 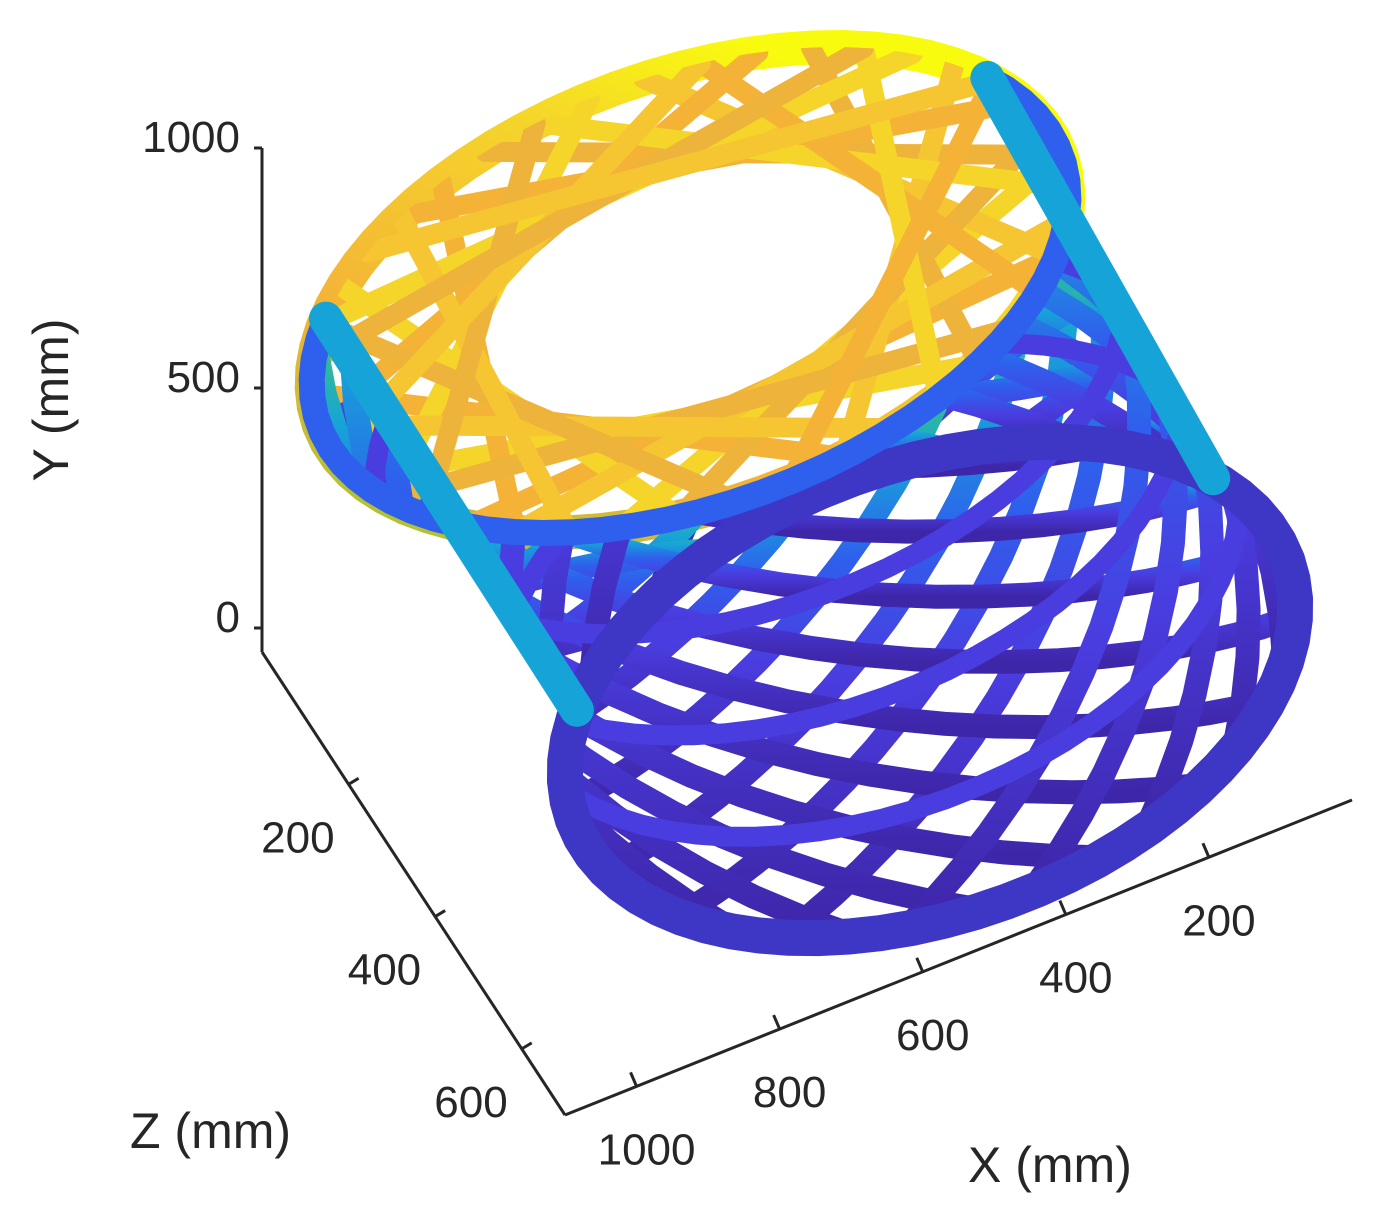 I want to click on x-ticks: 200 400 600 800 1000, so click(x=927, y=1008).